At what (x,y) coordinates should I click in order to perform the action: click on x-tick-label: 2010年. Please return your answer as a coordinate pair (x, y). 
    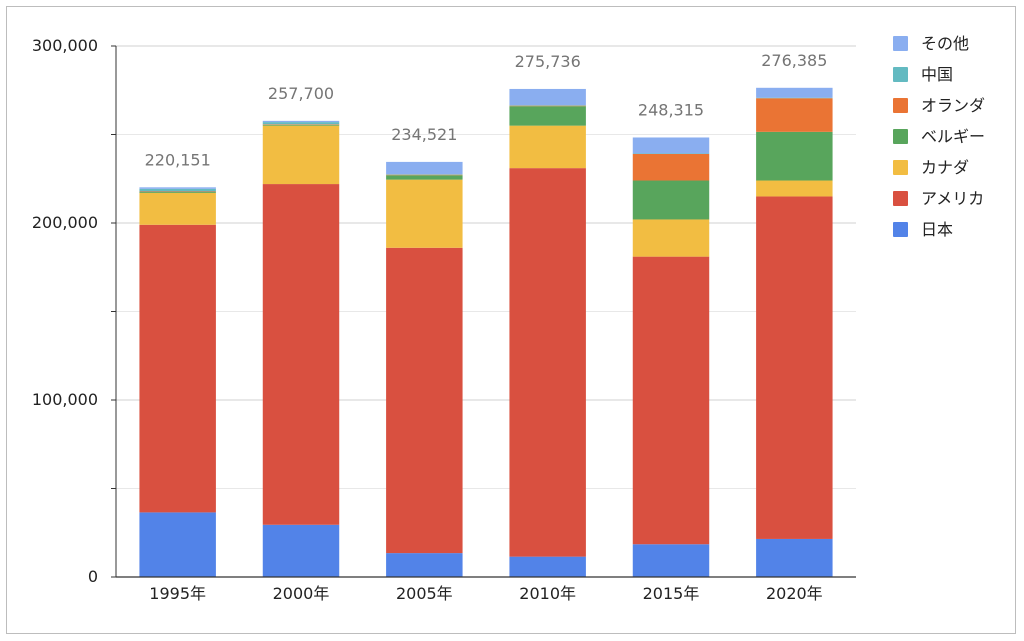
    Looking at the image, I should click on (547, 593).